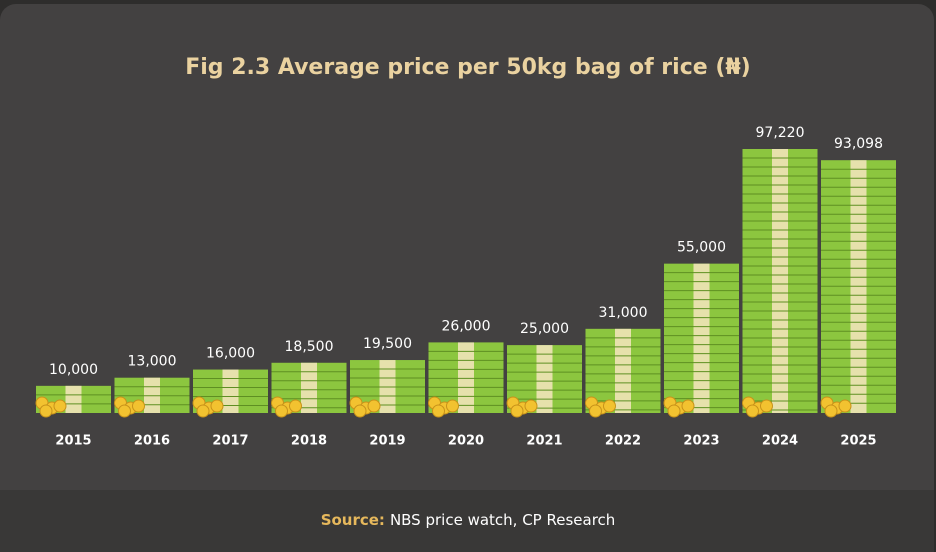  What do you see at coordinates (780, 133) in the screenshot?
I see `value-label: 97,220` at bounding box center [780, 133].